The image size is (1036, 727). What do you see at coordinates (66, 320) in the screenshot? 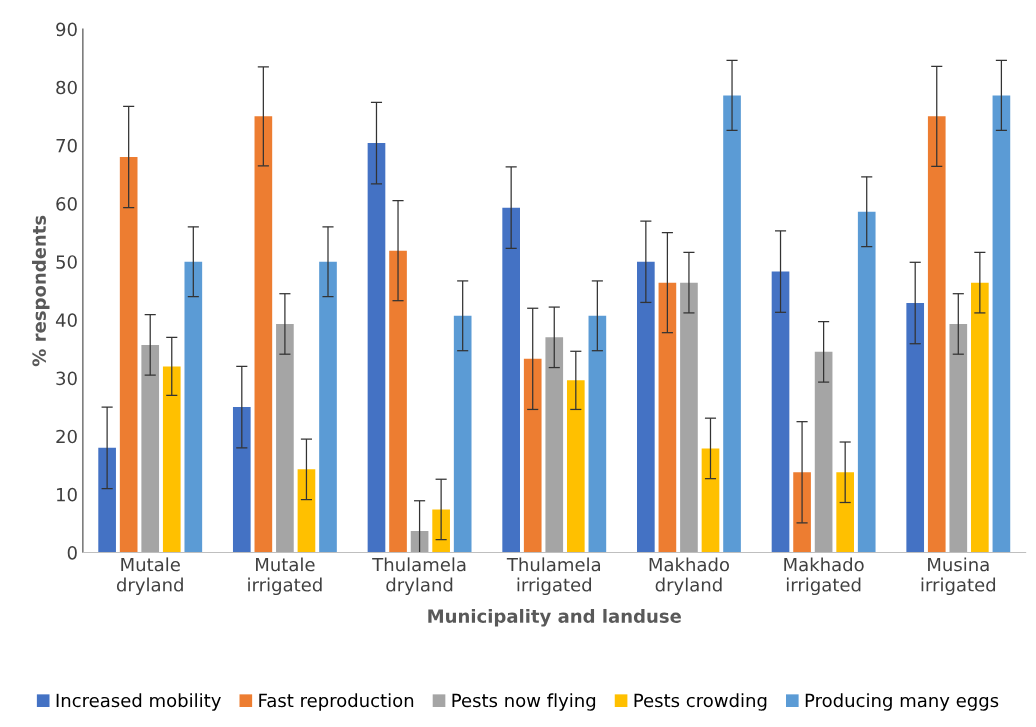
I see `y-tick-label: 40` at bounding box center [66, 320].